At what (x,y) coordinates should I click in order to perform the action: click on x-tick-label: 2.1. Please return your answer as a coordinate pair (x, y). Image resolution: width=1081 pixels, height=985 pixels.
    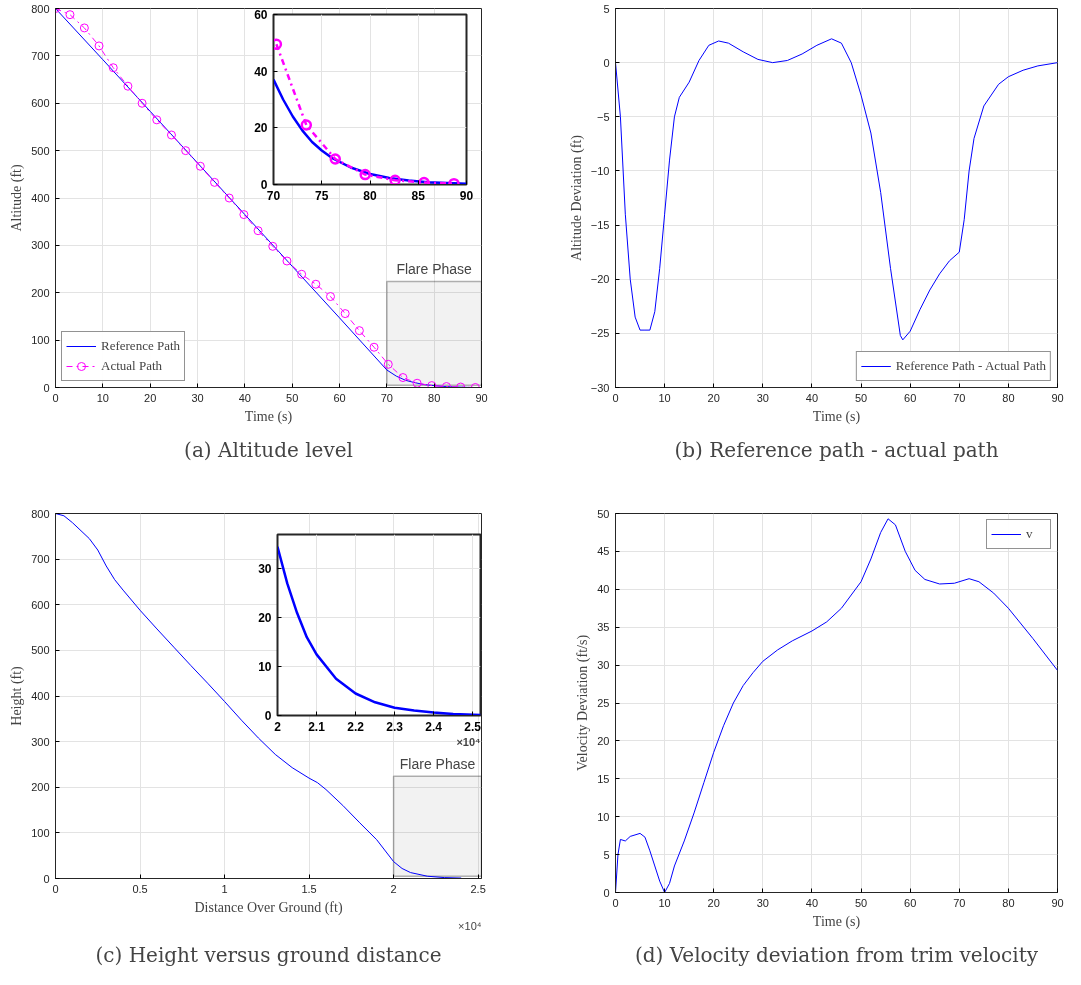
    Looking at the image, I should click on (317, 726).